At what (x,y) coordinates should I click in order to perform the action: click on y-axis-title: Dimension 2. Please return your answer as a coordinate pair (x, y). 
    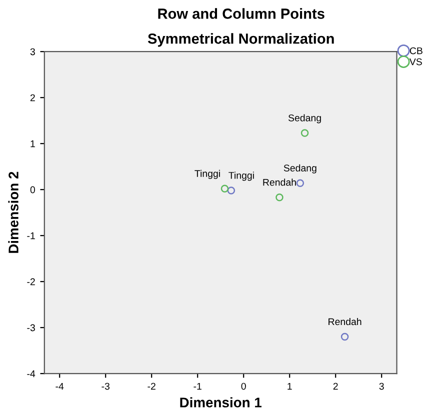
    Looking at the image, I should click on (13, 212).